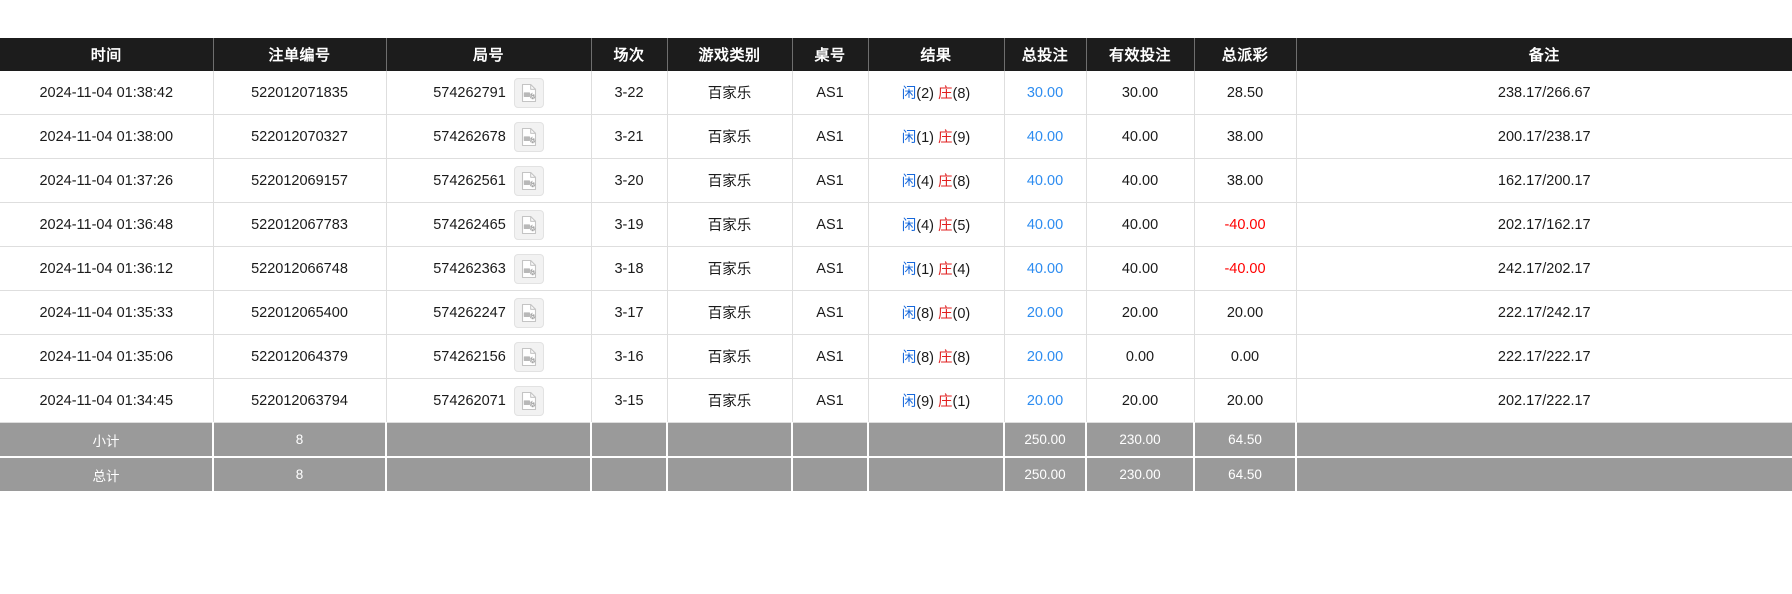 This screenshot has height=594, width=1792. I want to click on summary-blank-table-no, so click(830, 440).